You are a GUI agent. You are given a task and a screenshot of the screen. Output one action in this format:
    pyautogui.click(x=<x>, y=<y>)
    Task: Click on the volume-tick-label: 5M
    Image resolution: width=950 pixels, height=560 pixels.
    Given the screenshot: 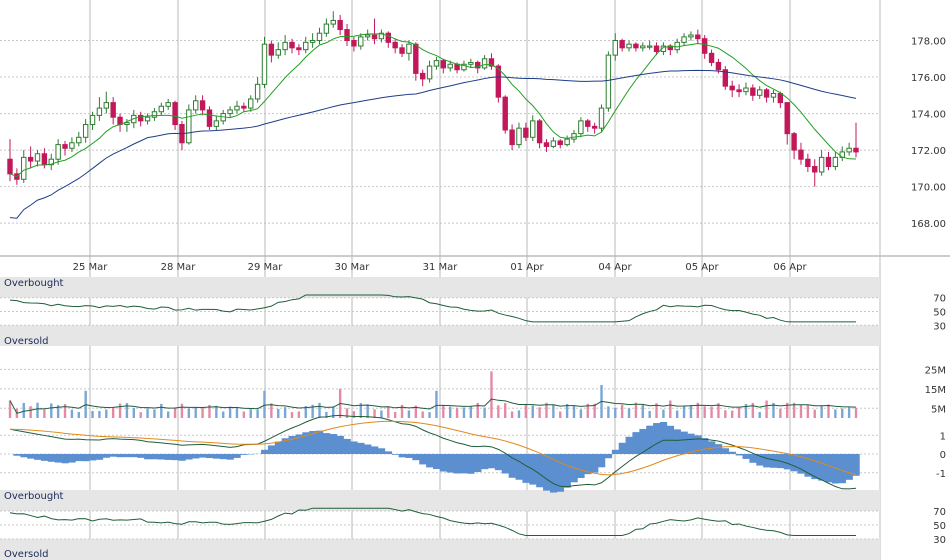 What is the action you would take?
    pyautogui.click(x=938, y=409)
    